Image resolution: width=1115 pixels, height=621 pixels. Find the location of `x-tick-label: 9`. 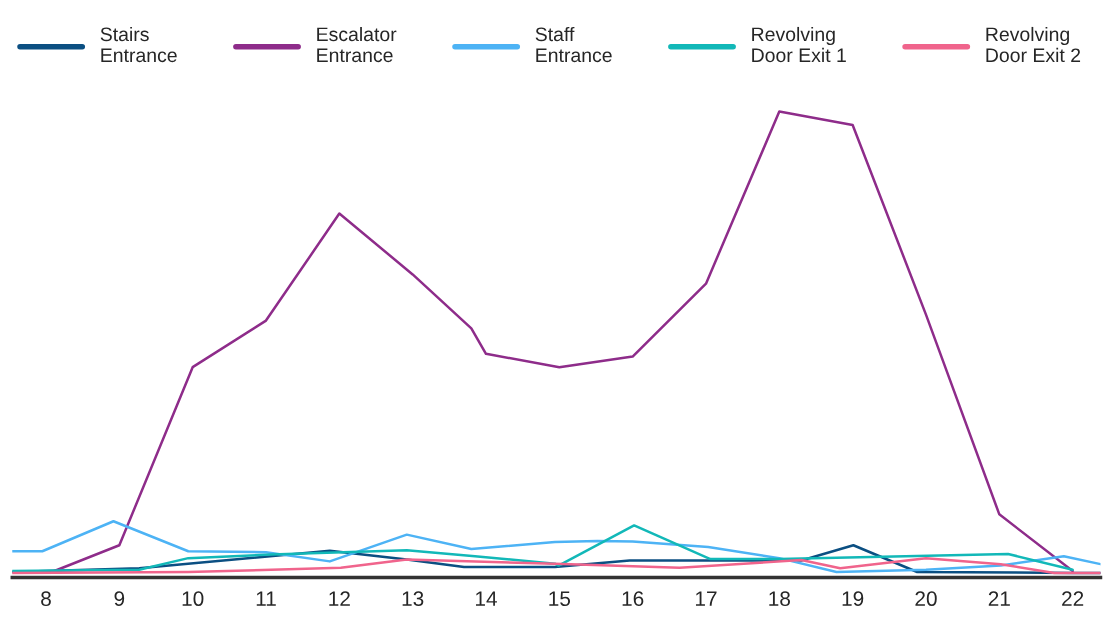

x-tick-label: 9 is located at coordinates (119, 599).